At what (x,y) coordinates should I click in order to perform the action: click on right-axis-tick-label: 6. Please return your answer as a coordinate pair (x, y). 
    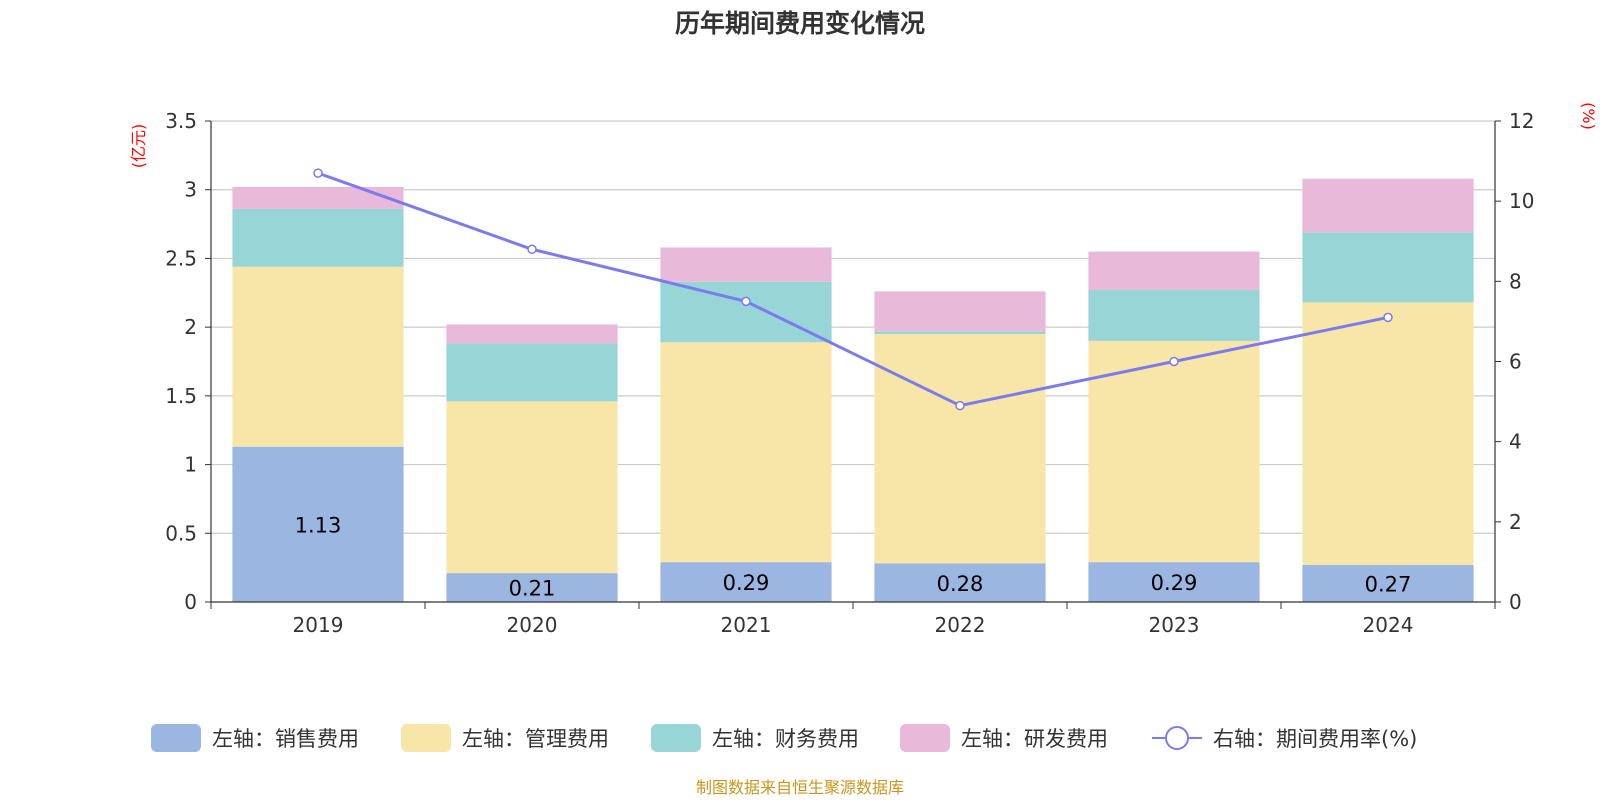
    Looking at the image, I should click on (1515, 362).